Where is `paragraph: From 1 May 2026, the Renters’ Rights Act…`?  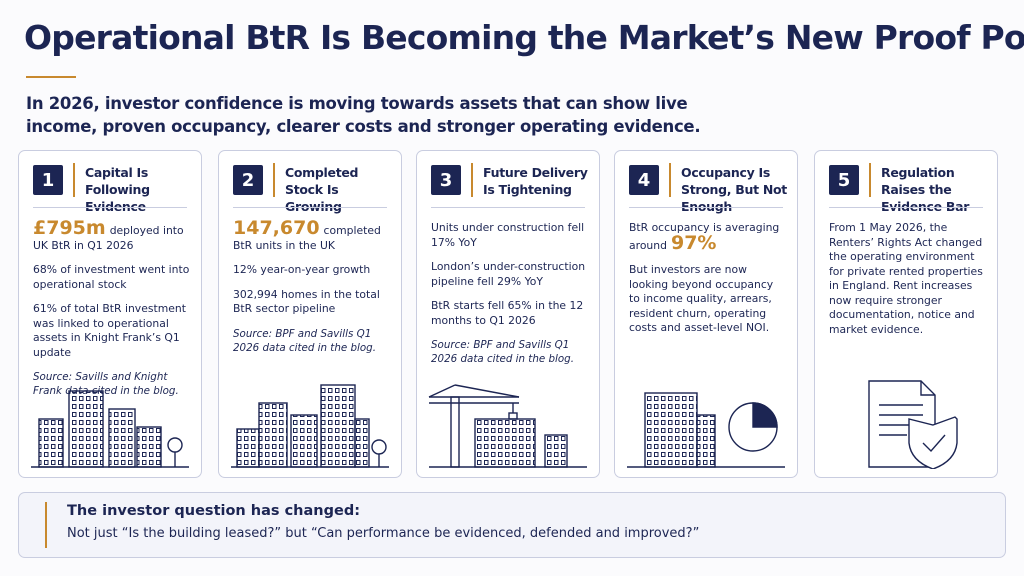
paragraph: From 1 May 2026, the Renters’ Rights Act… is located at coordinates (908, 279).